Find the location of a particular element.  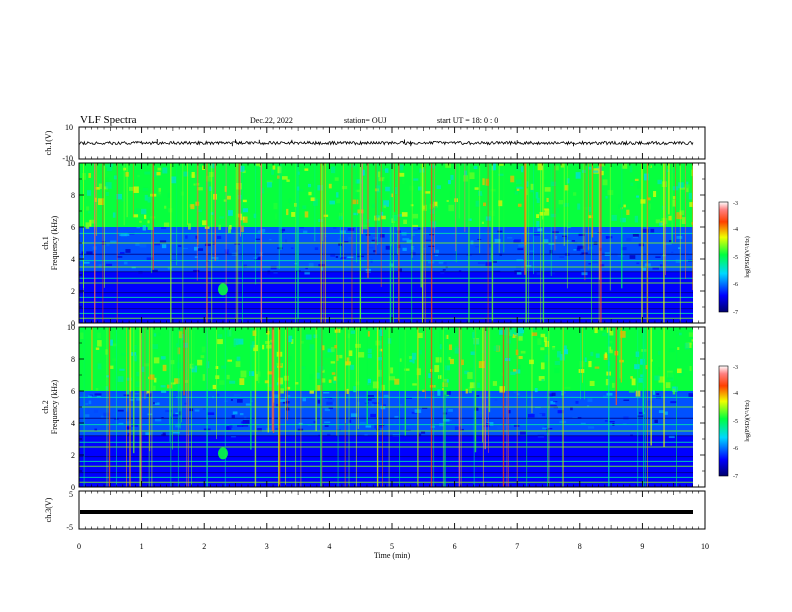

ch1-waveform-trace is located at coordinates (386, 143).